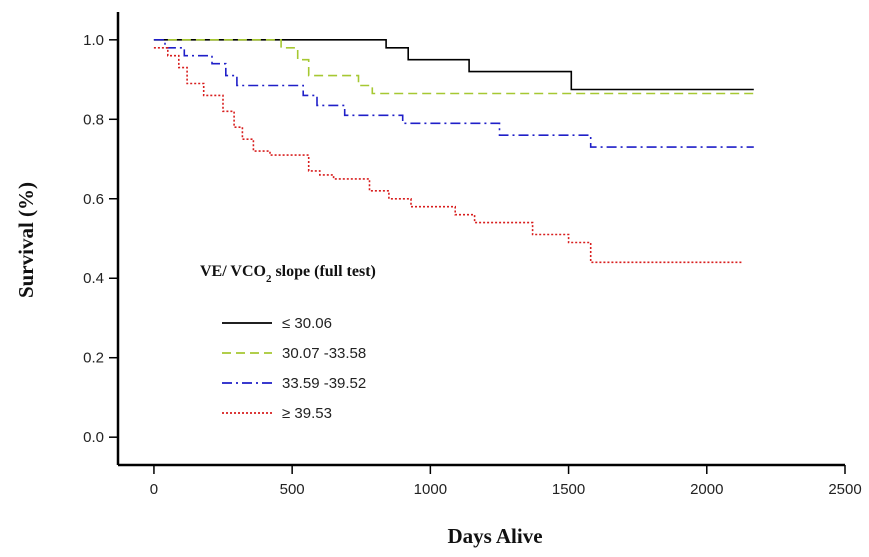  I want to click on legend-label-3: 33.59 -39.52, so click(324, 383).